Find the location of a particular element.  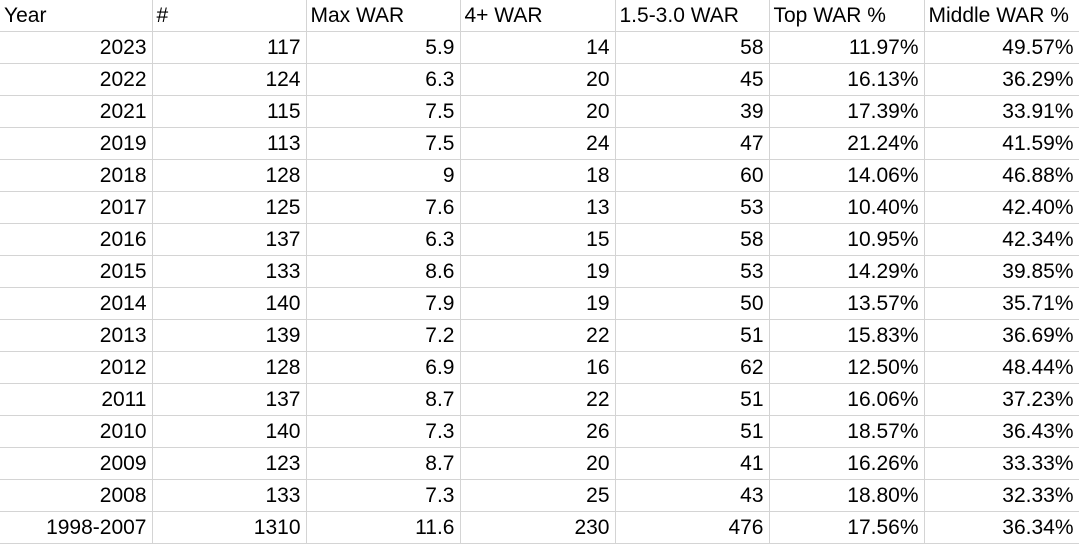

cell-mid-war: 476 is located at coordinates (692, 527).